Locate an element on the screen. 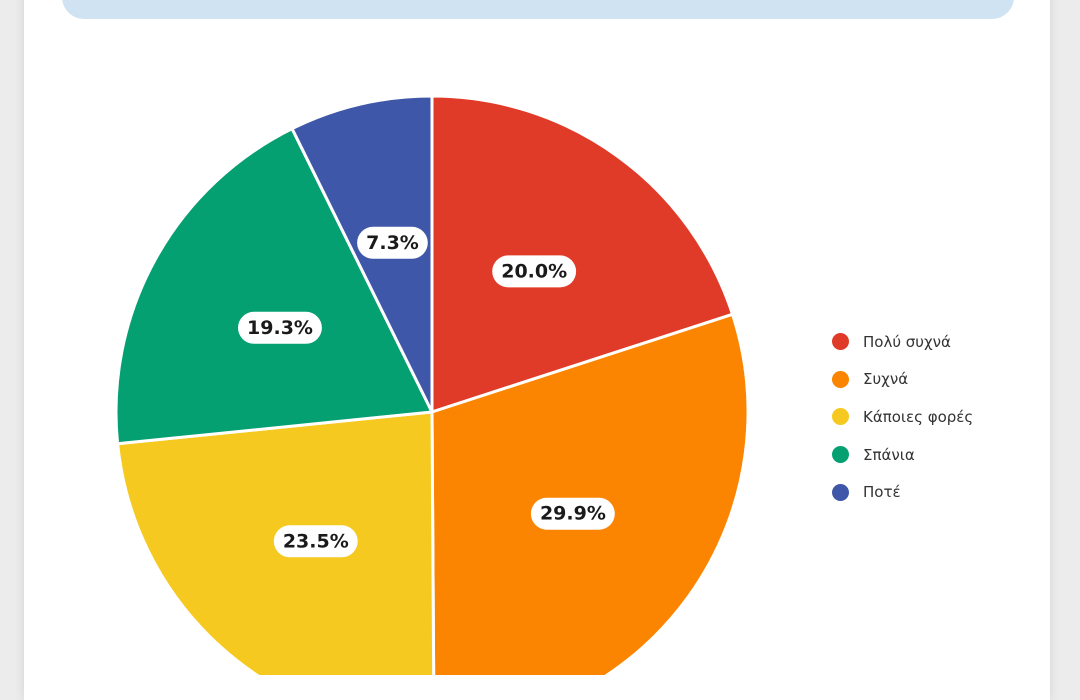 The width and height of the screenshot is (1080, 700). slice-value-text: 19.3% is located at coordinates (280, 328).